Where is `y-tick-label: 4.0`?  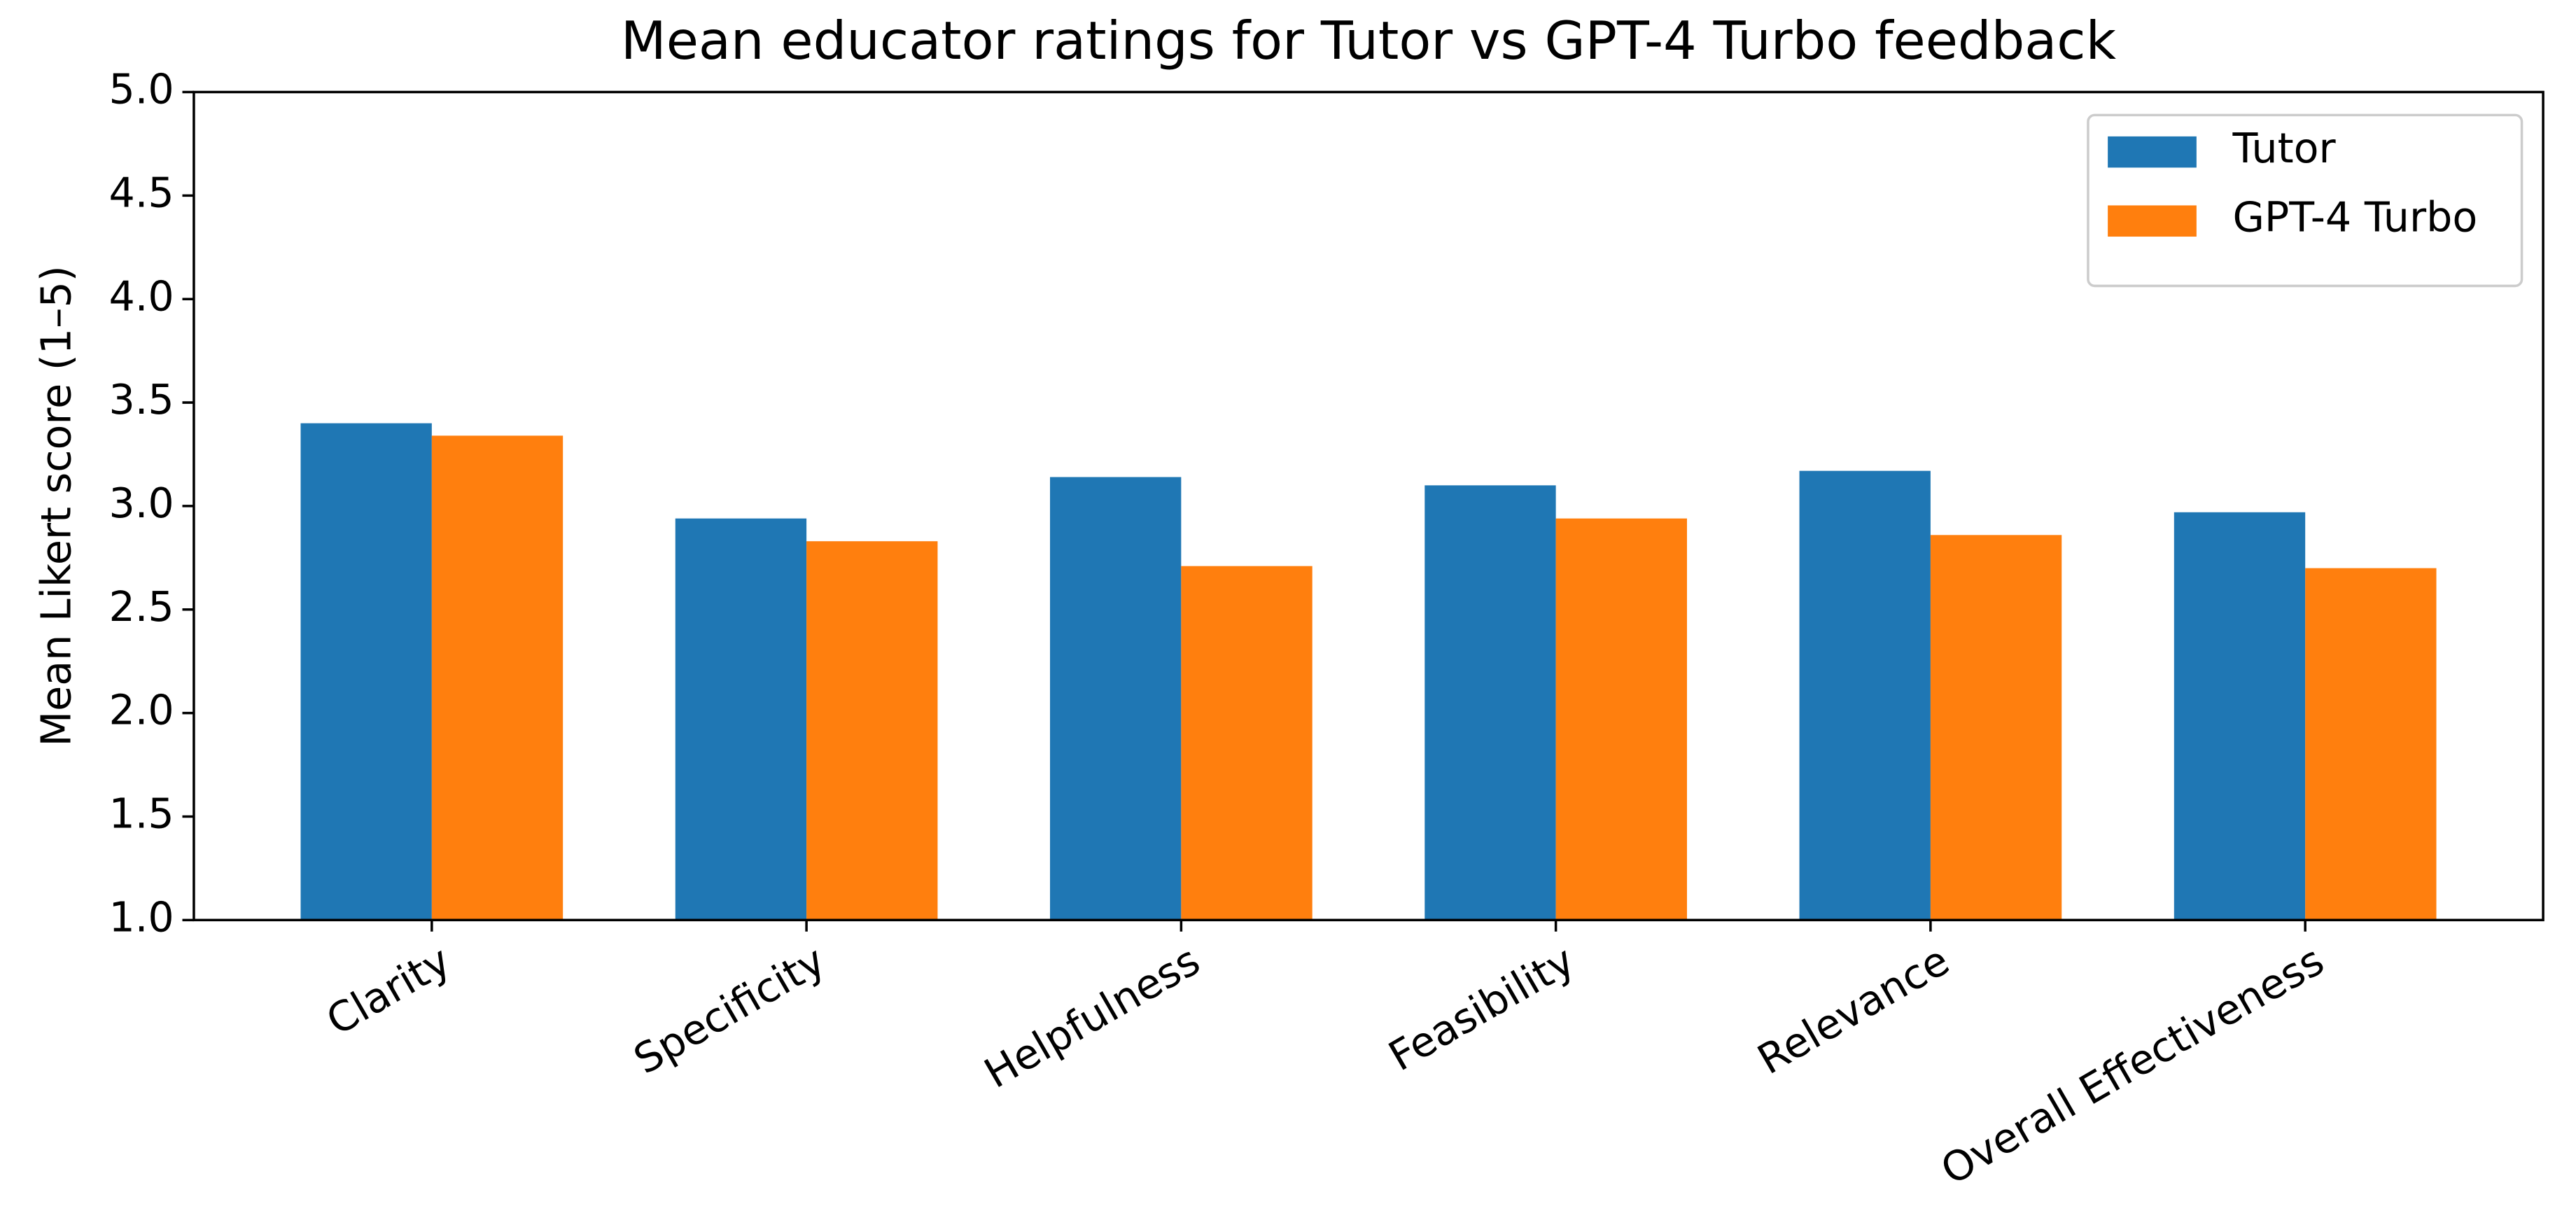
y-tick-label: 4.0 is located at coordinates (141, 296).